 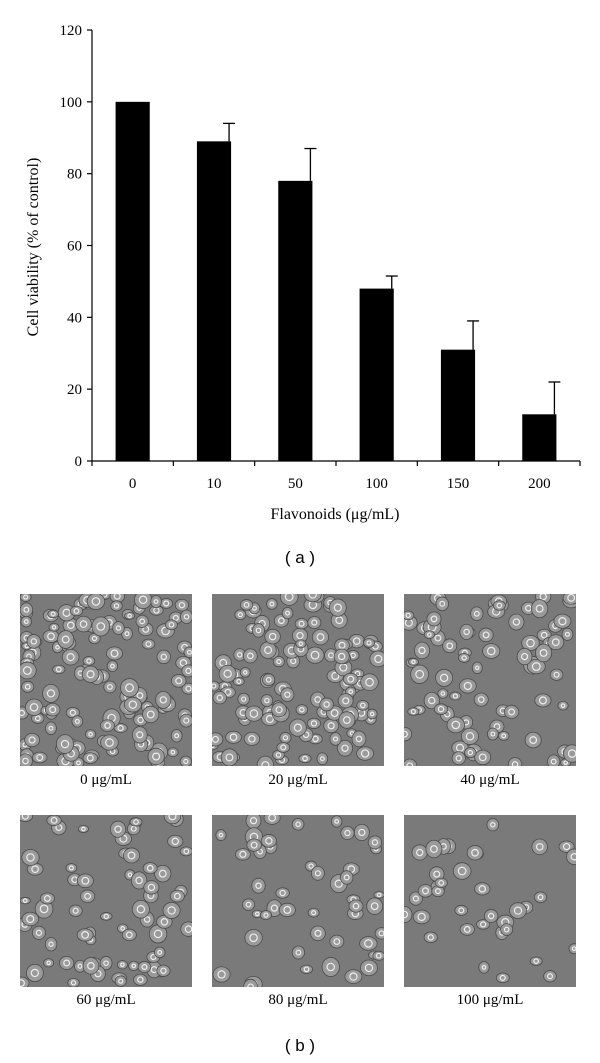 I want to click on y-axis-label: Cell viability (% of control), so click(x=33, y=247).